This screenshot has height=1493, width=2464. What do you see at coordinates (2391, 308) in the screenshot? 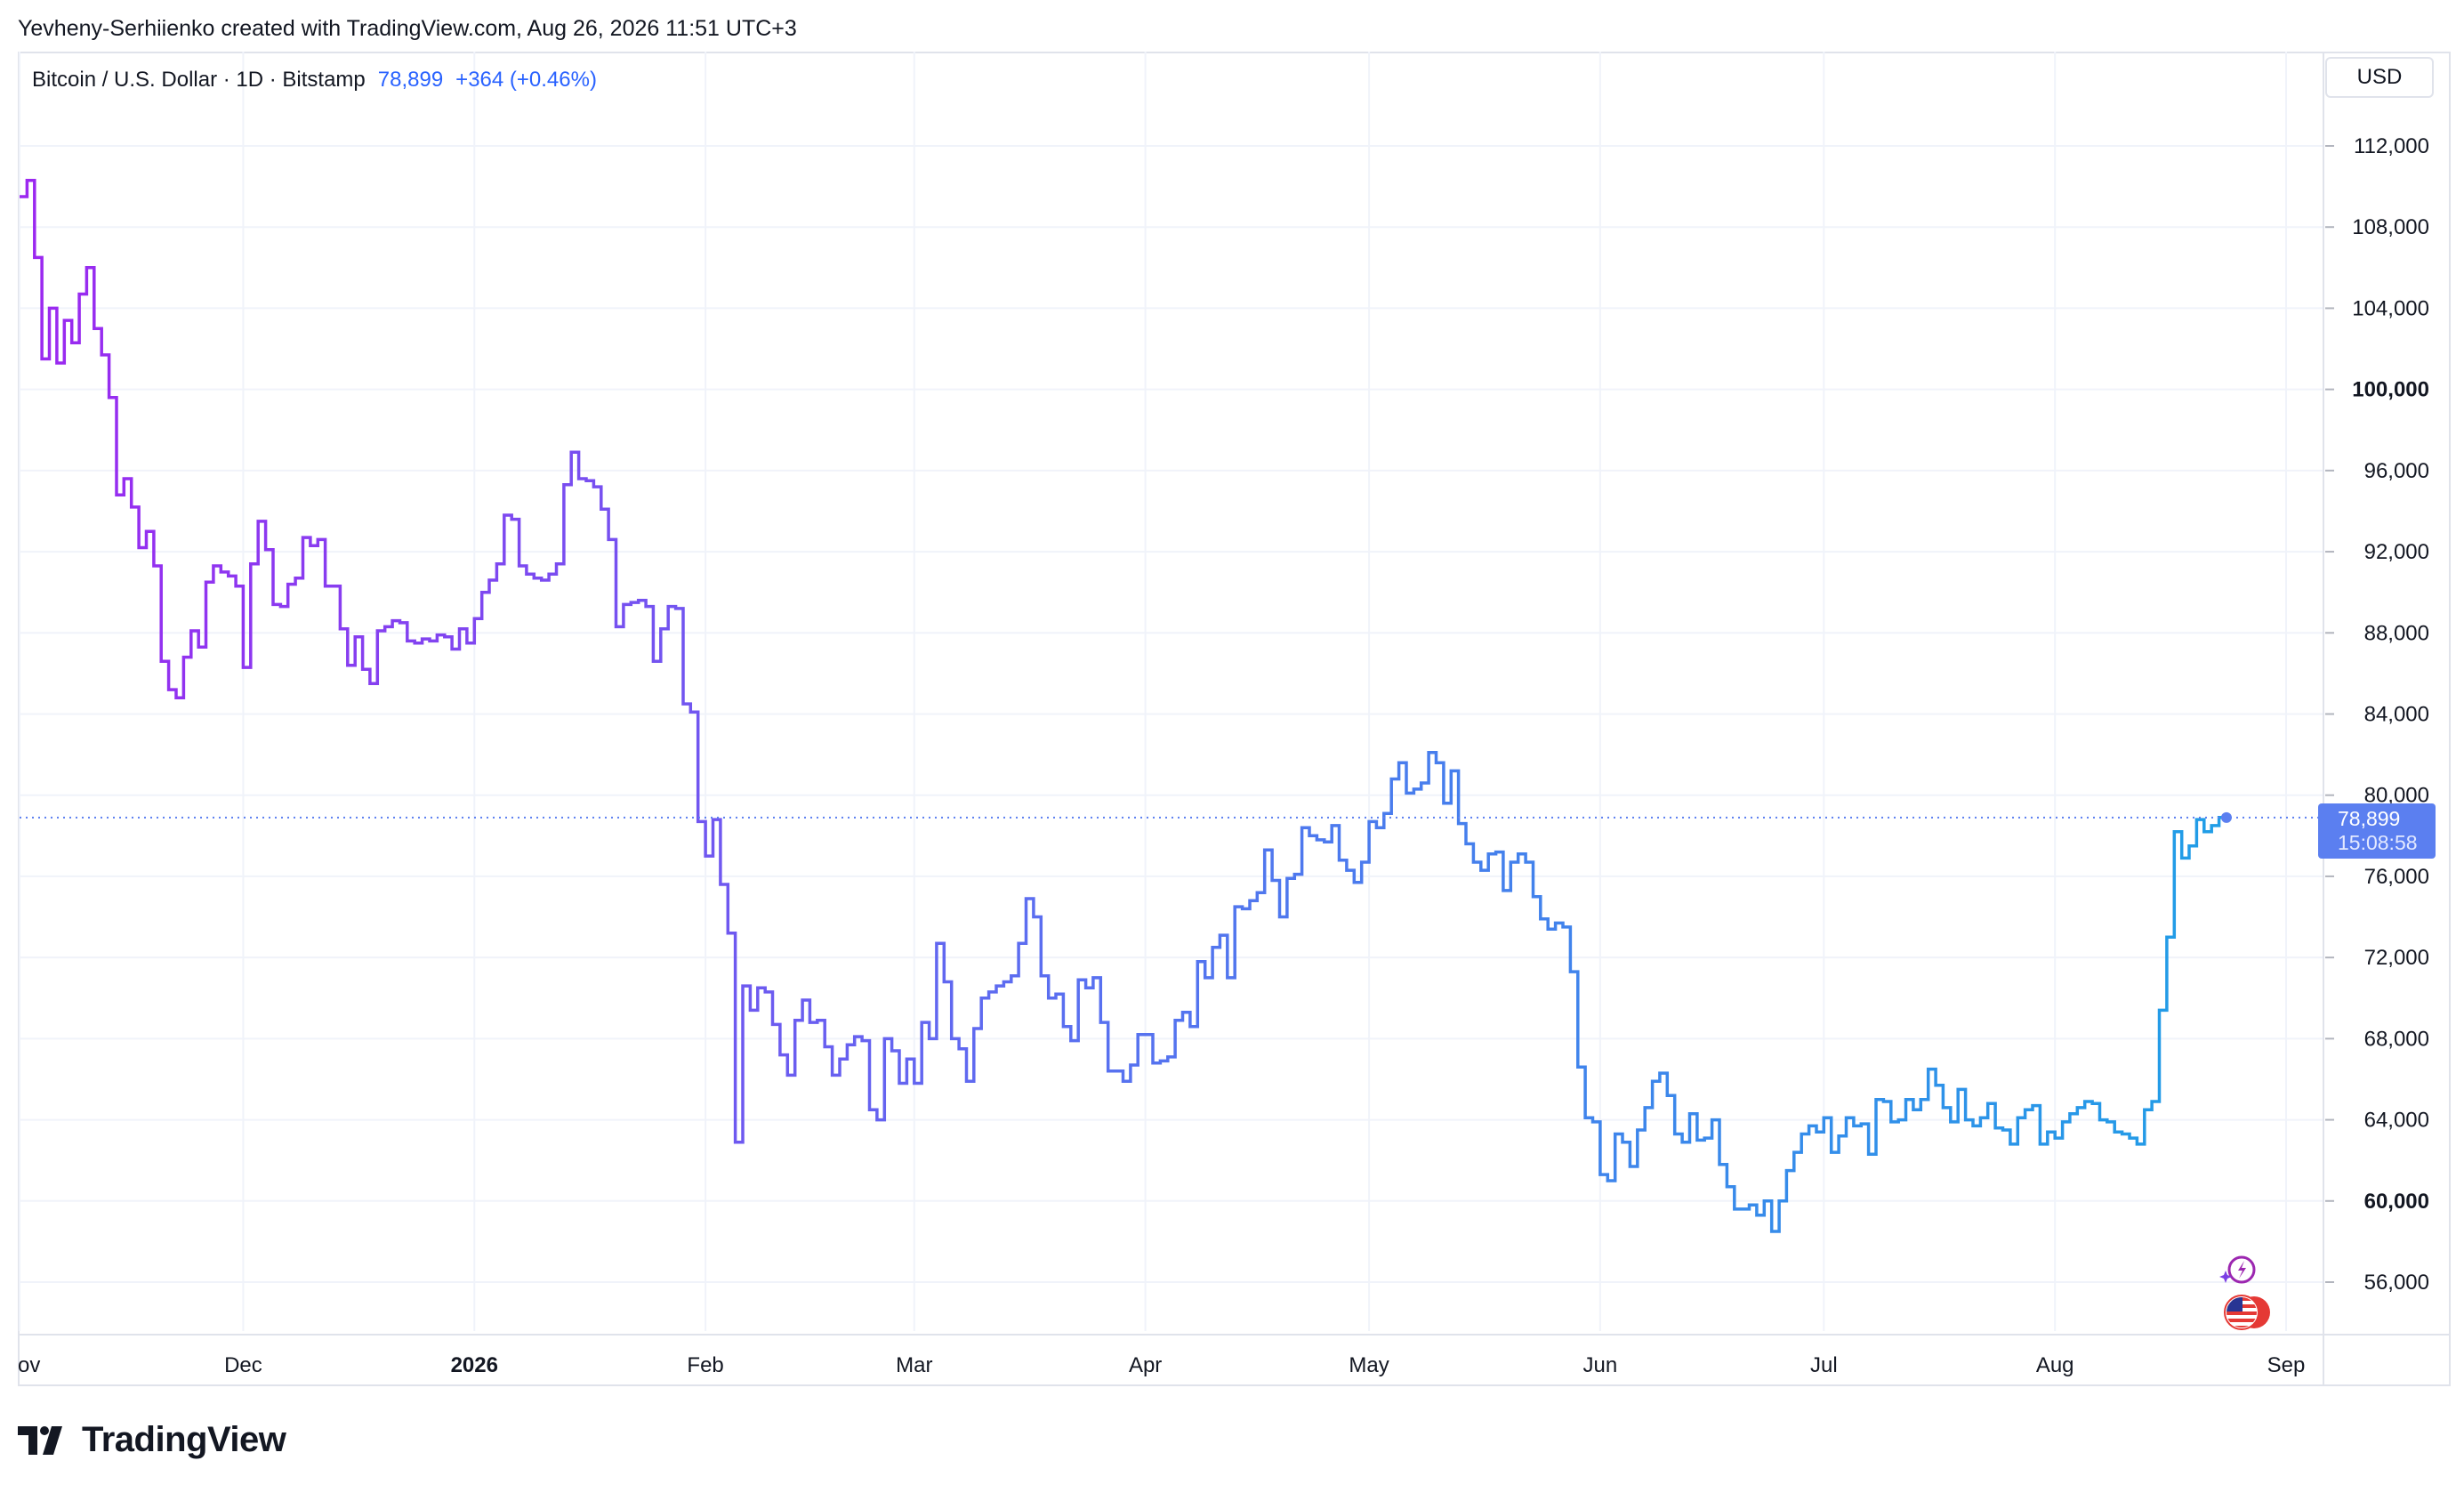
I see `y-tick-label: 104,000` at bounding box center [2391, 308].